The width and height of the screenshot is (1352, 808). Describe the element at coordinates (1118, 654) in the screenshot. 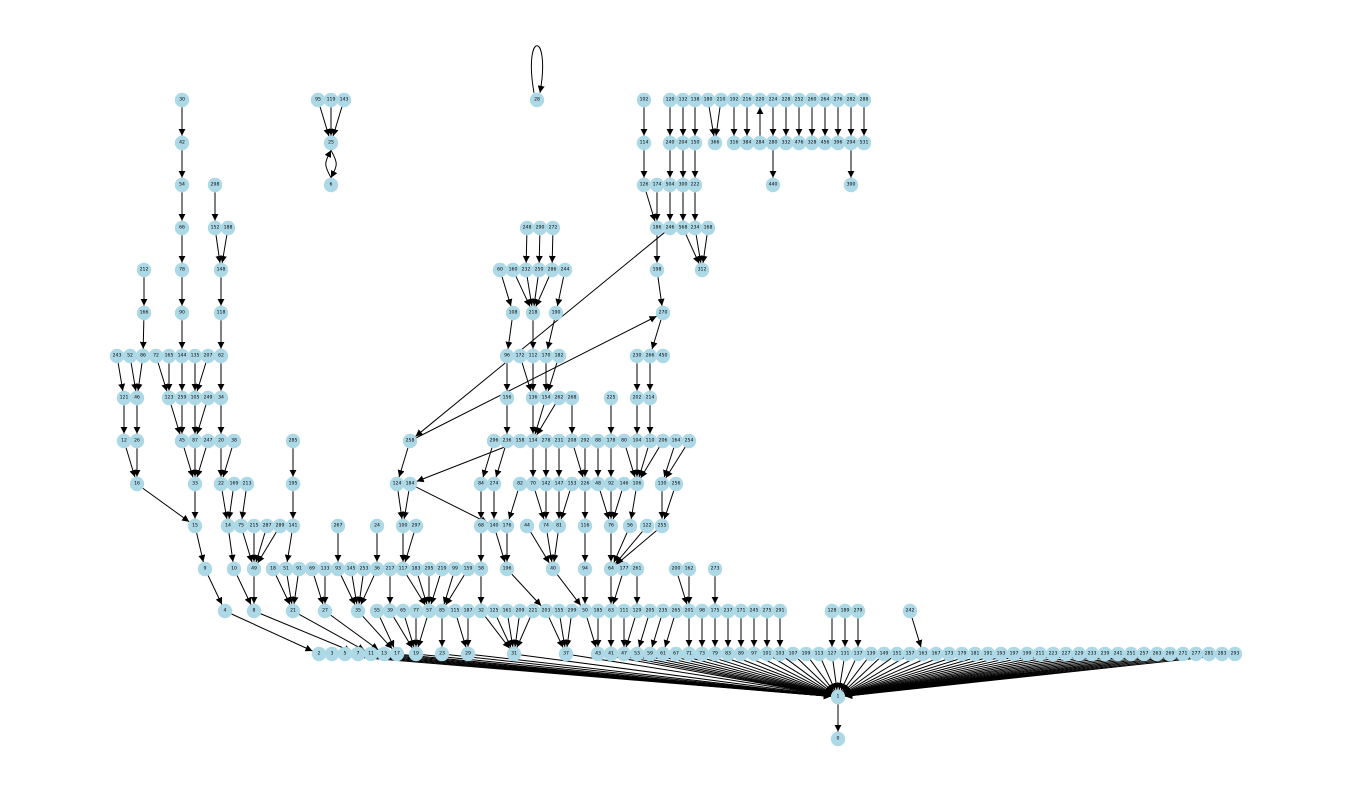

I see `node-label: 241` at that location.